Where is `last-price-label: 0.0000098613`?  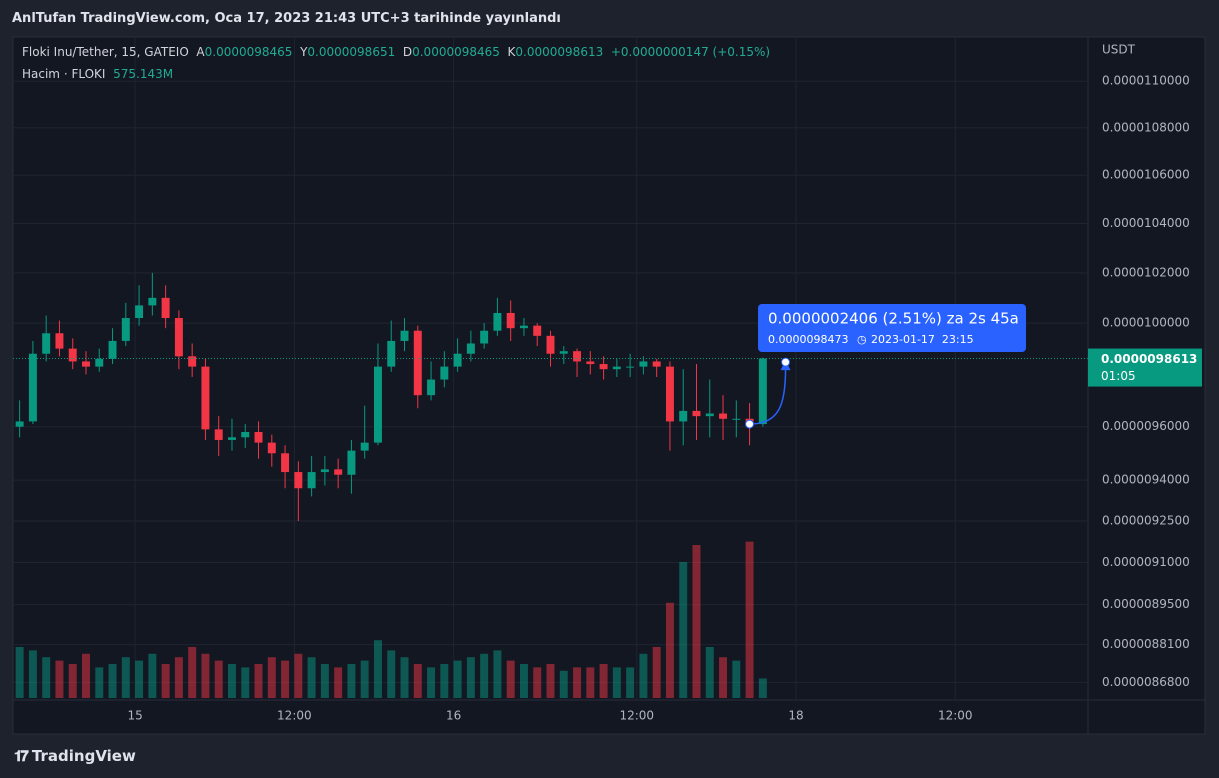
last-price-label: 0.0000098613 is located at coordinates (1149, 359).